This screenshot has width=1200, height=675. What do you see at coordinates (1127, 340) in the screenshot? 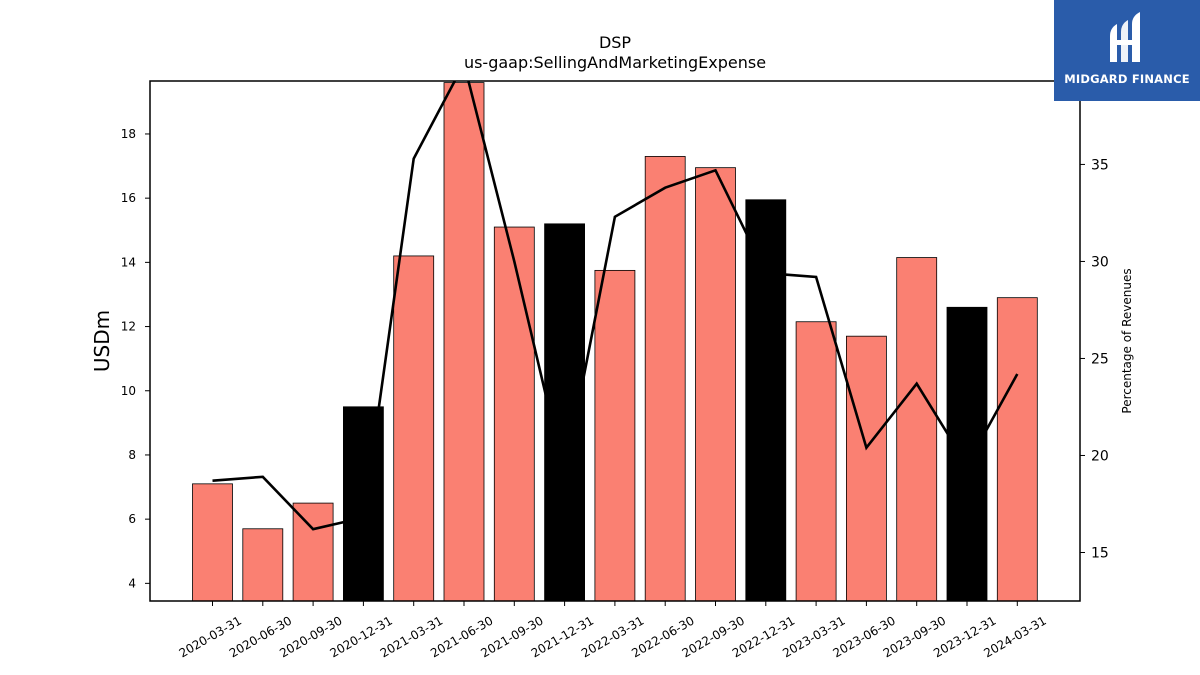
I see `right-axis-label: Percentage of Revenues` at bounding box center [1127, 340].